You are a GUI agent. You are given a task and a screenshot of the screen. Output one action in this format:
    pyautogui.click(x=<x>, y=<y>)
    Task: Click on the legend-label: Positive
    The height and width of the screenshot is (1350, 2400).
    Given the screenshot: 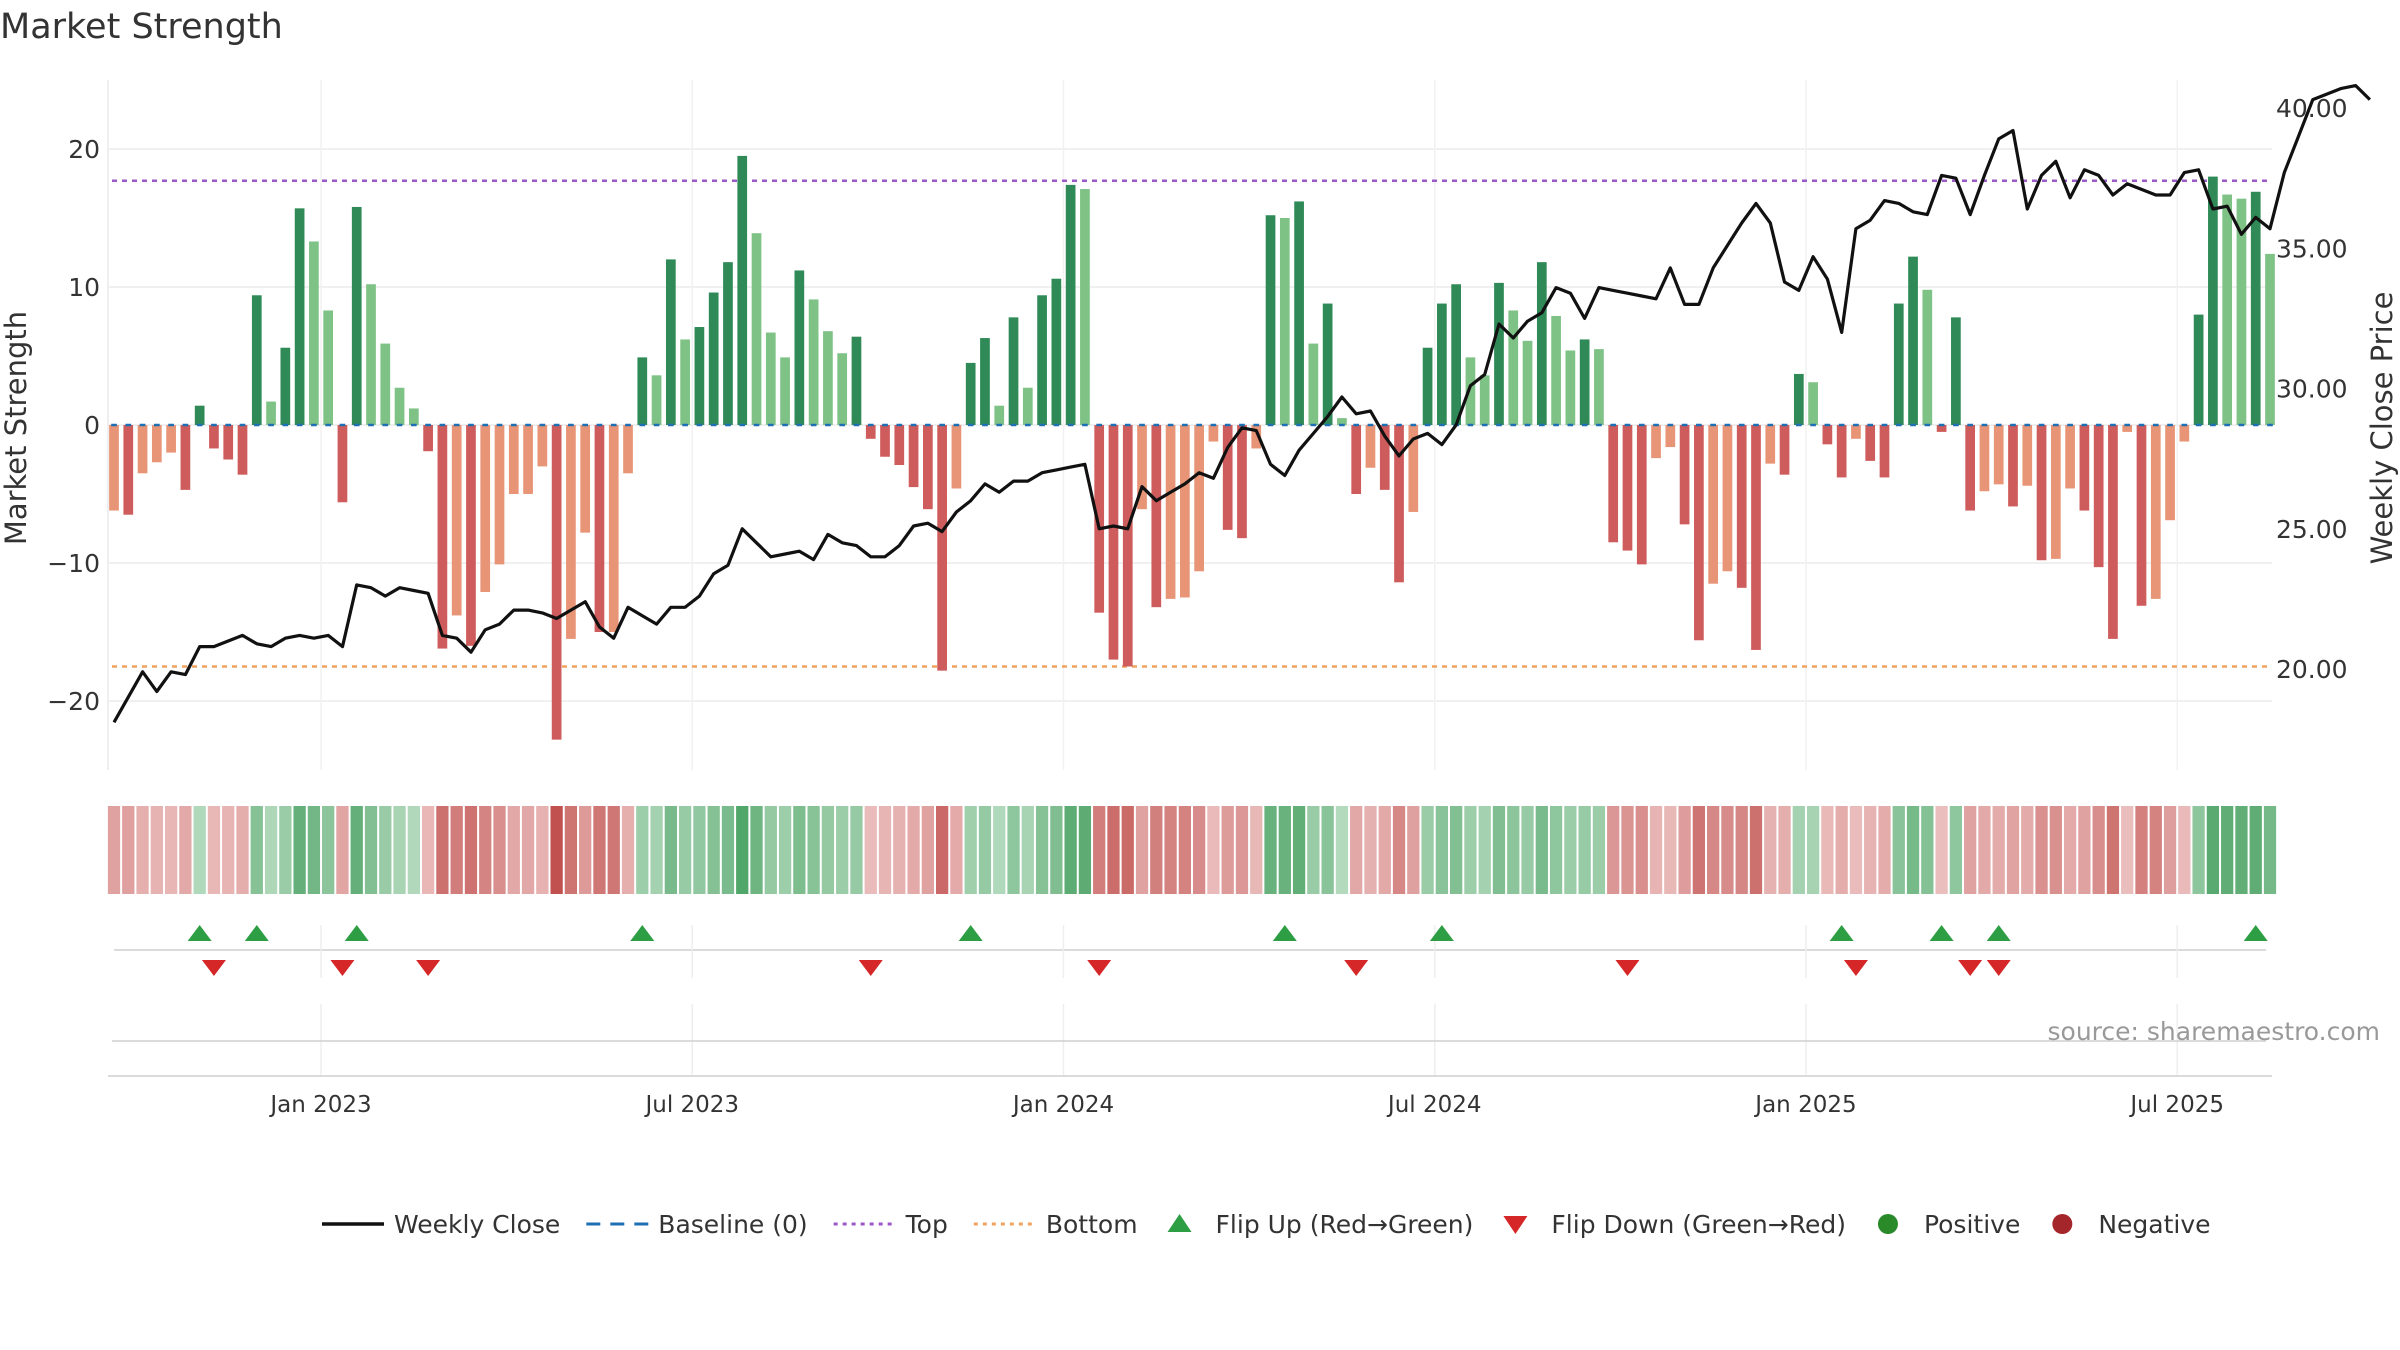 What is the action you would take?
    pyautogui.click(x=1972, y=1224)
    